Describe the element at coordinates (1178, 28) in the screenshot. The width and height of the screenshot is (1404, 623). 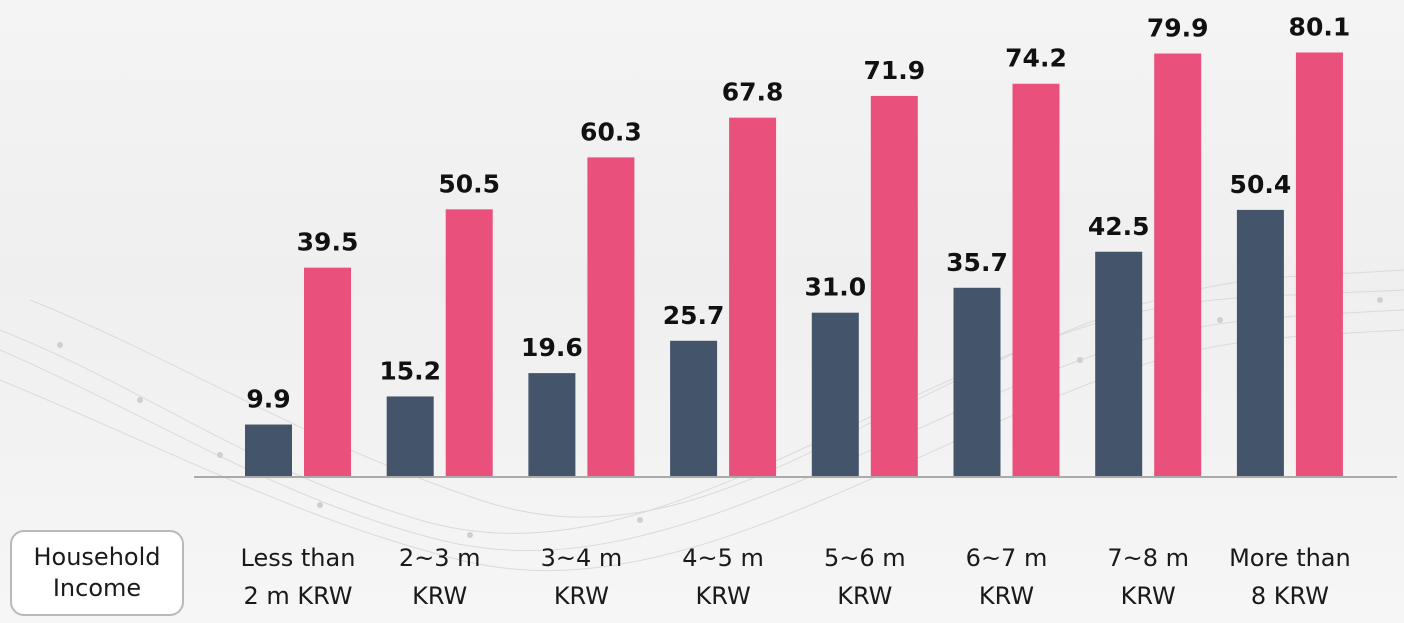
I see `data-label-series-2-7: 79.9` at that location.